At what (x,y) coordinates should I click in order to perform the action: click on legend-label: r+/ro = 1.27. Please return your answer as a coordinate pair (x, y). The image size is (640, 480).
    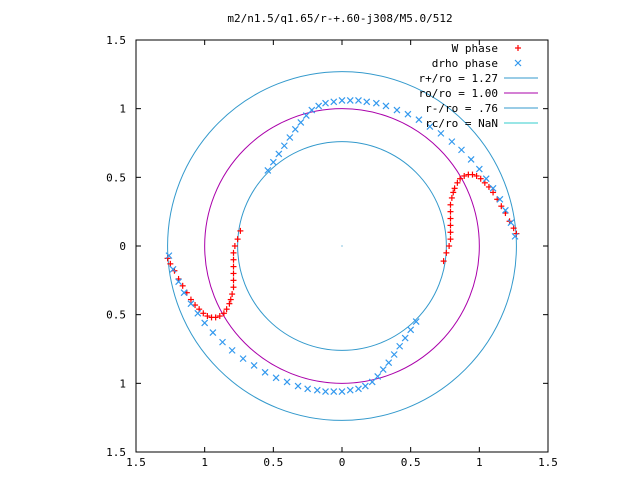
    Looking at the image, I should click on (458, 78).